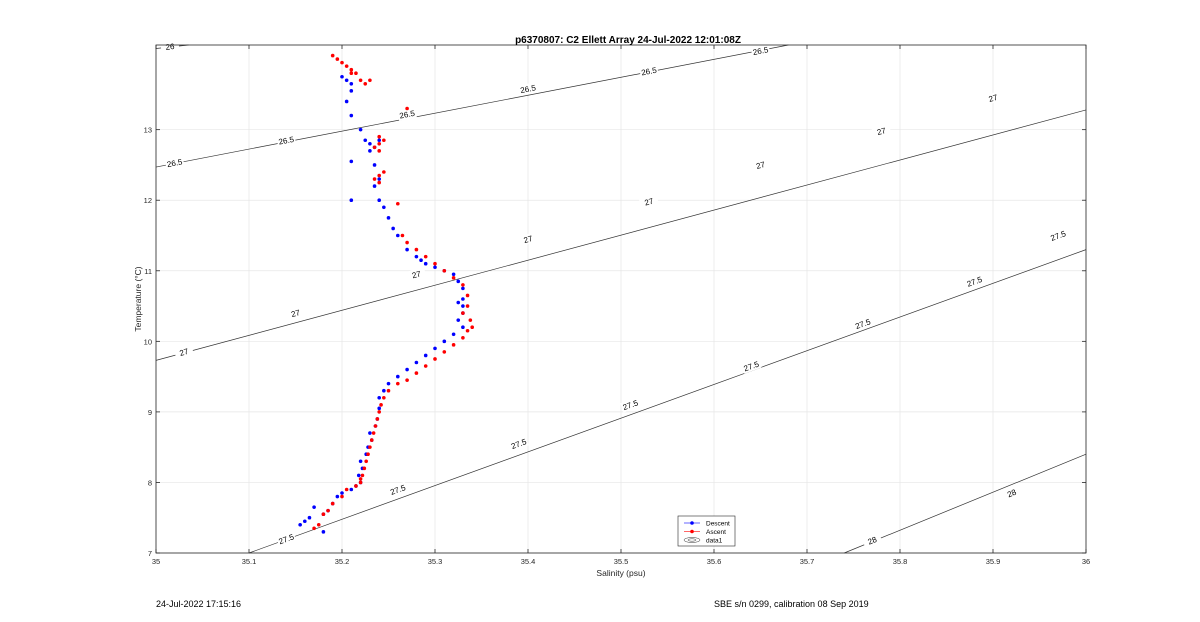 The image size is (1200, 622). I want to click on y-tick-label: 7, so click(150, 553).